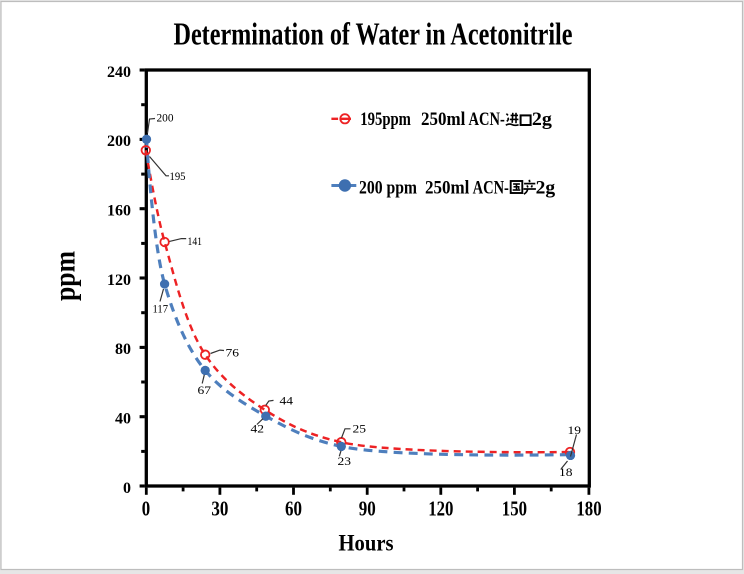 The width and height of the screenshot is (744, 574). What do you see at coordinates (195, 242) in the screenshot?
I see `svg-text: 141` at bounding box center [195, 242].